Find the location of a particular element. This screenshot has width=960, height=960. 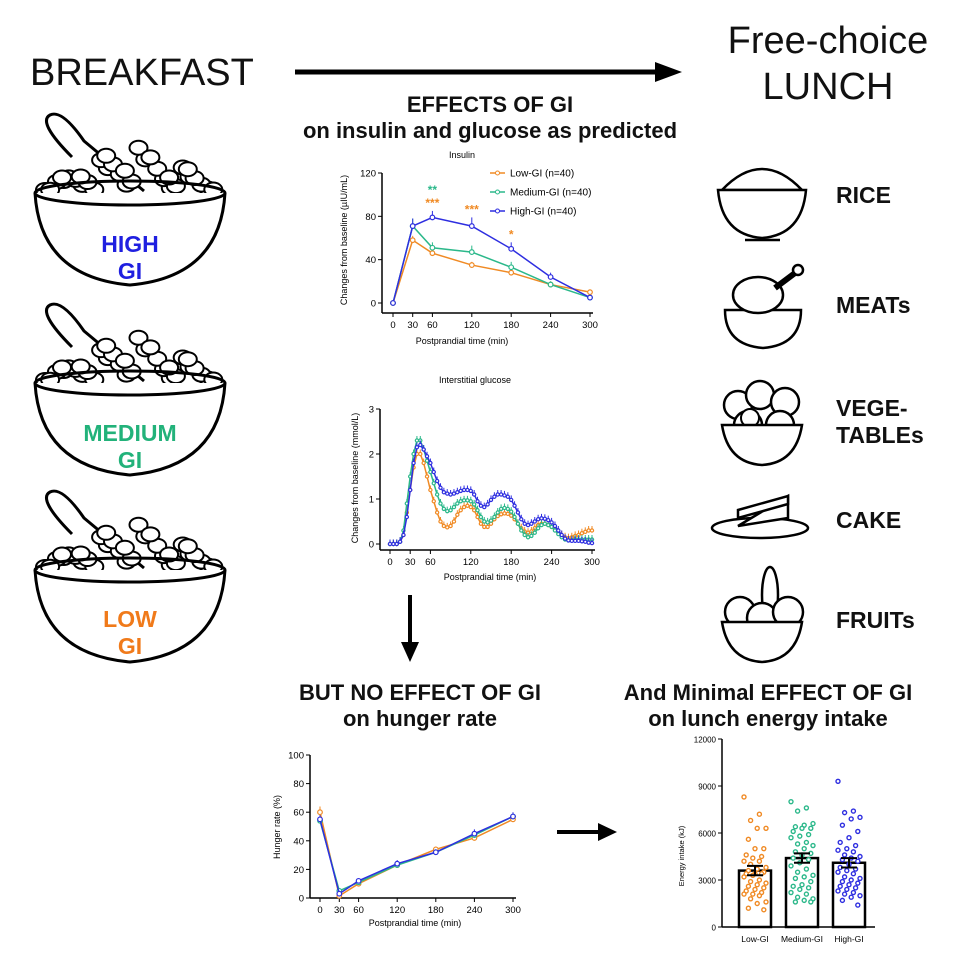

y-tick-label: 3000 is located at coordinates (707, 881).